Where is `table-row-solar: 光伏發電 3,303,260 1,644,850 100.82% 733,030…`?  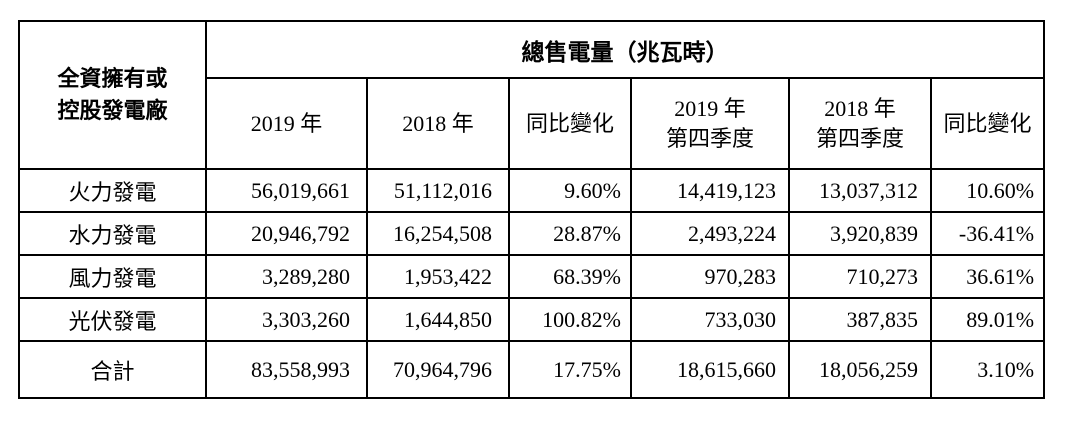 table-row-solar: 光伏發電 3,303,260 1,644,850 100.82% 733,030… is located at coordinates (532, 319).